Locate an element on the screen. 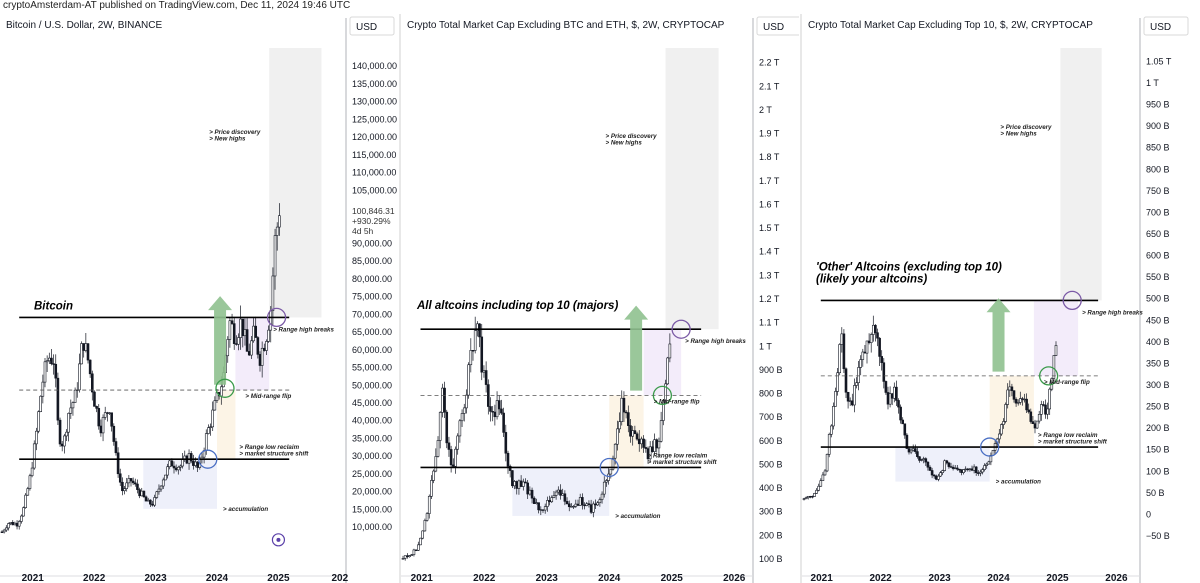 The image size is (1200, 583). y-tick-label: 1 T is located at coordinates (765, 346).